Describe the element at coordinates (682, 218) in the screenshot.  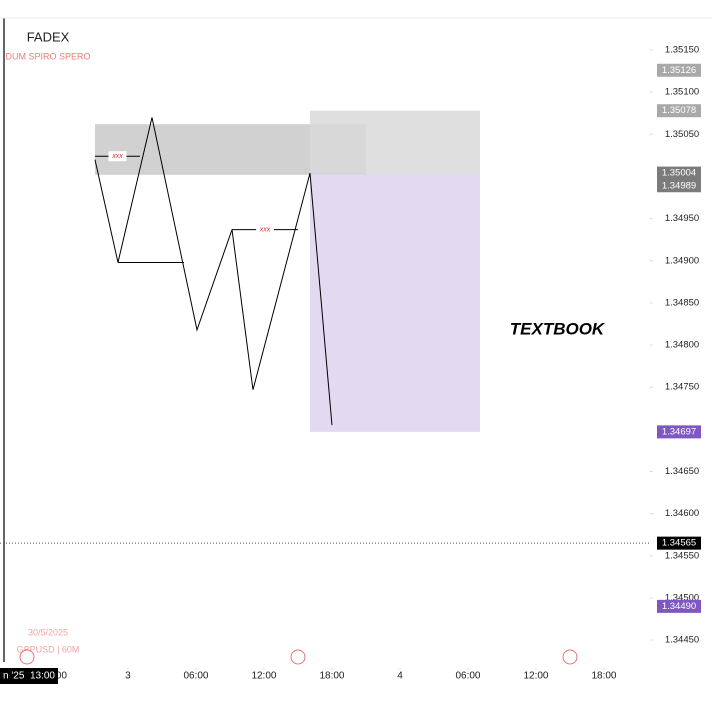
I see `y-tick-label: 1.34950` at that location.